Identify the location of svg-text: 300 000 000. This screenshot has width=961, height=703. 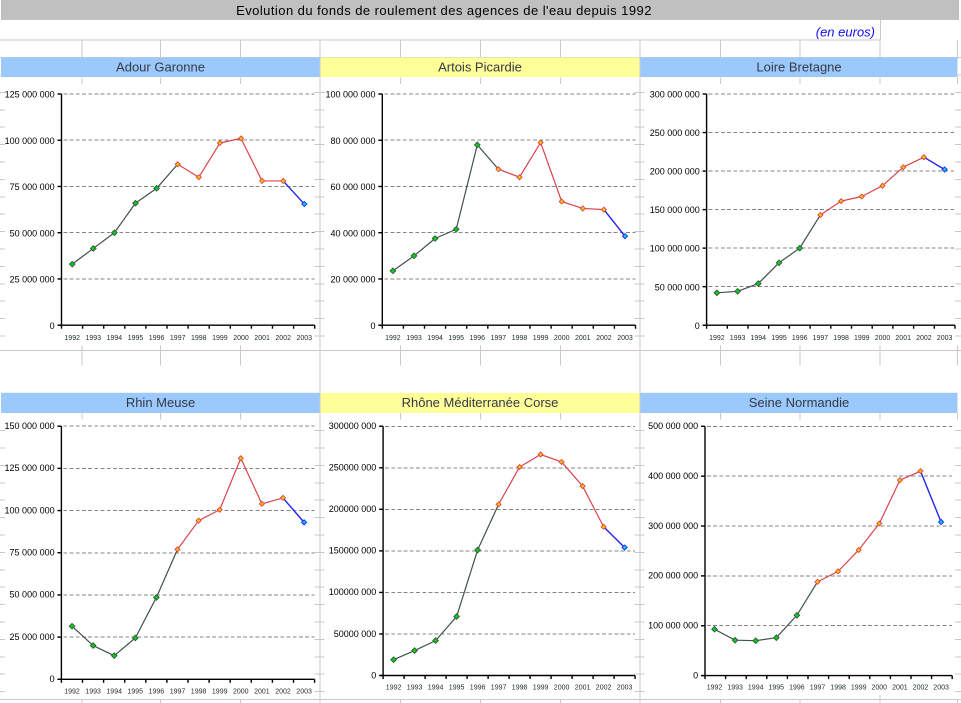
(675, 95).